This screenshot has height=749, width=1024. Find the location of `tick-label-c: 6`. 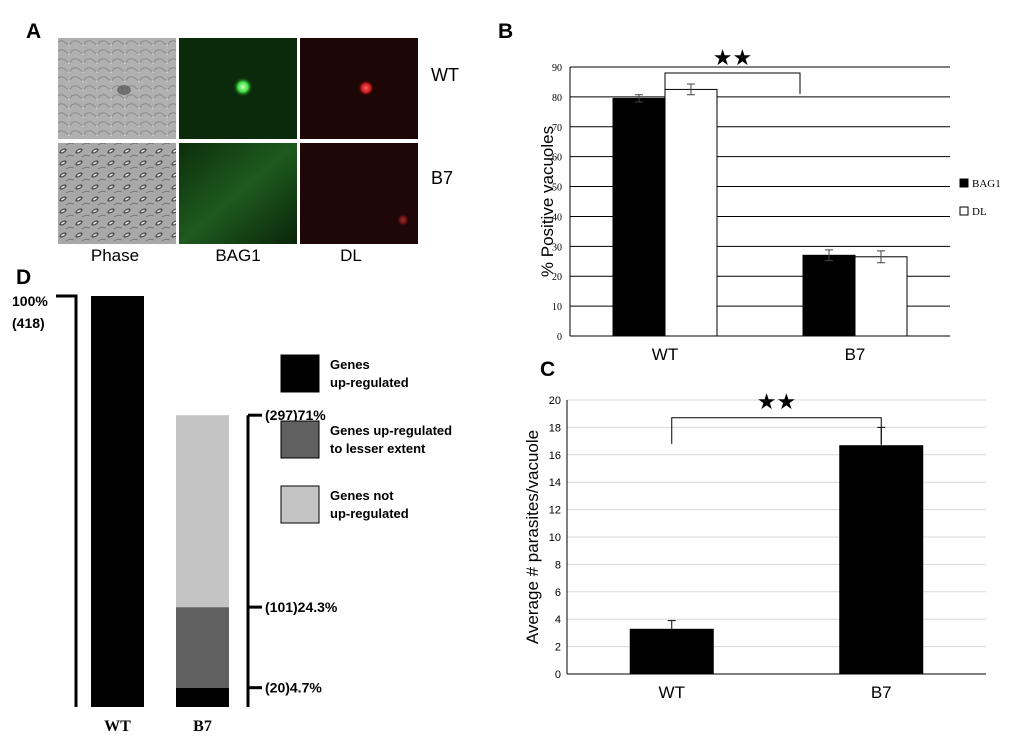

tick-label-c: 6 is located at coordinates (558, 593).